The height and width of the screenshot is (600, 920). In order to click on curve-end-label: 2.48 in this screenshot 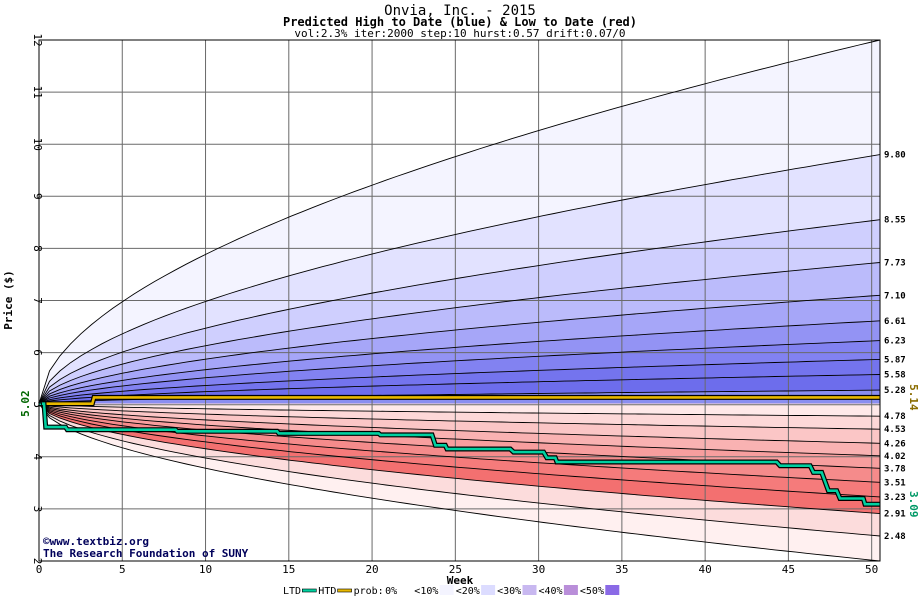, I will do `click(895, 537)`.